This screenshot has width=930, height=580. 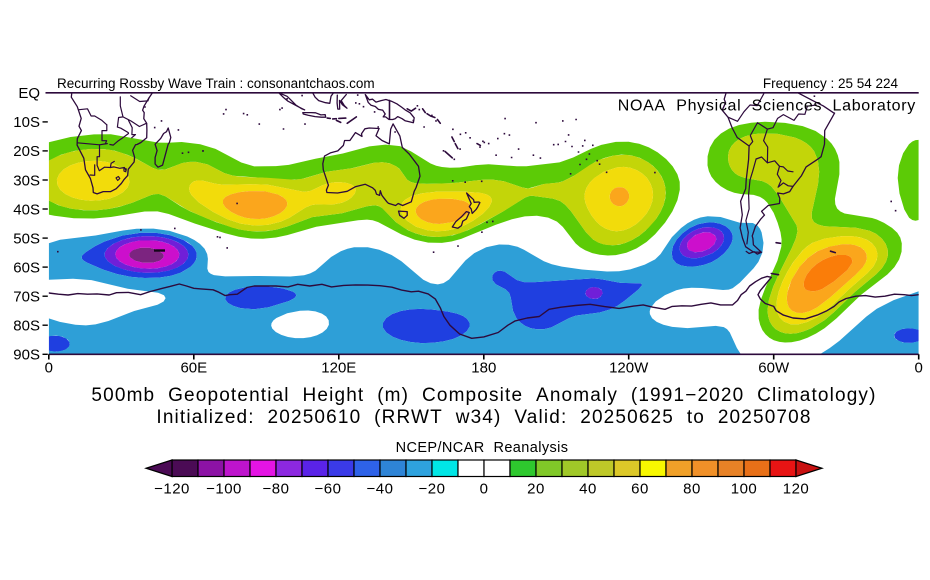 I want to click on svg-text: 10S, so click(x=26, y=122).